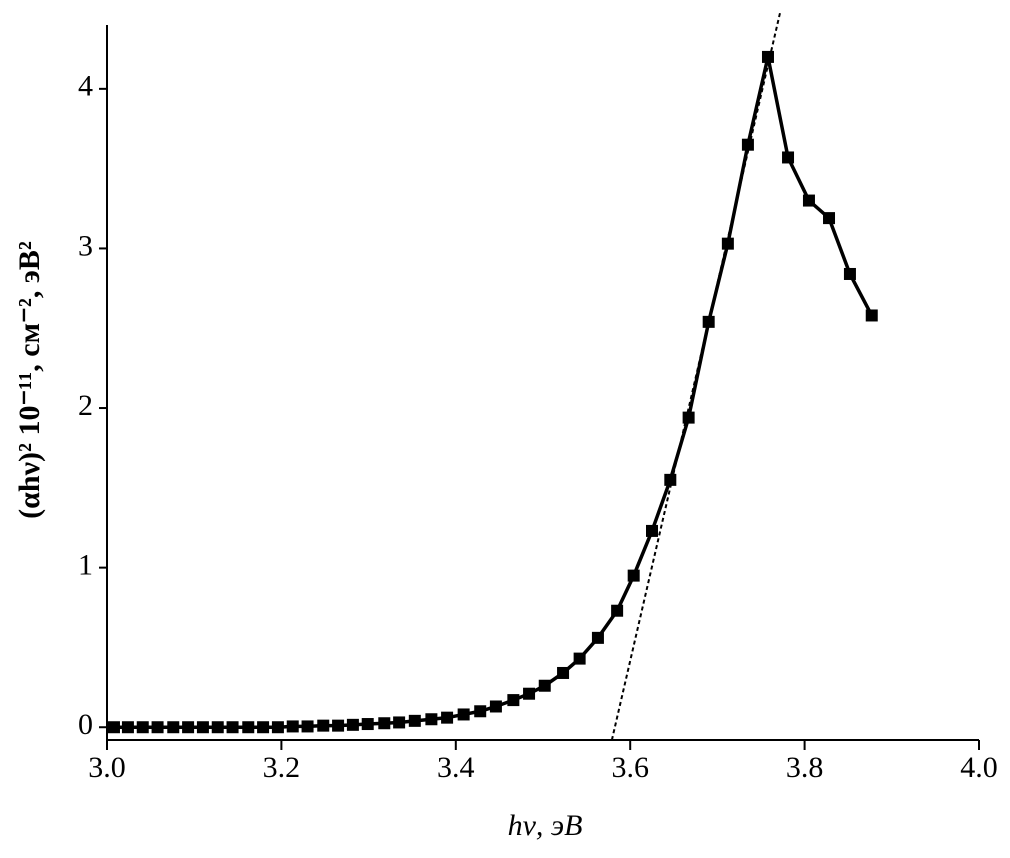 Image resolution: width=1010 pixels, height=858 pixels. Describe the element at coordinates (85, 405) in the screenshot. I see `y-tick-label: 2` at that location.